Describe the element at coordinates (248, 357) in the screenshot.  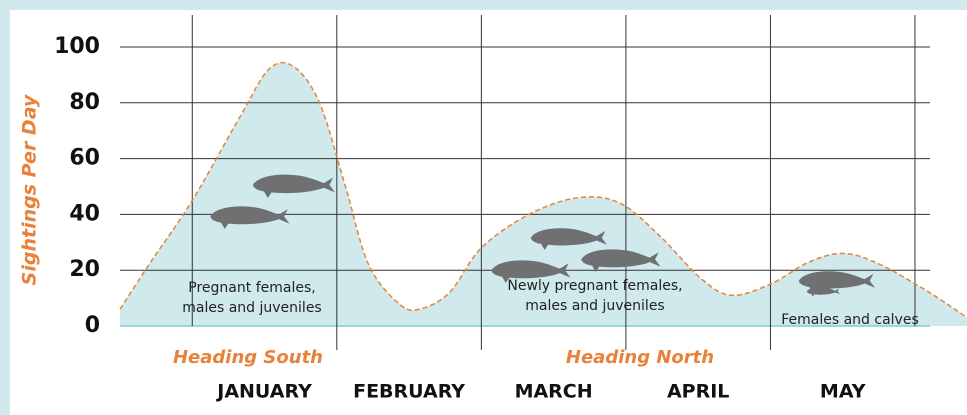
I see `direction-label: Heading South` at that location.